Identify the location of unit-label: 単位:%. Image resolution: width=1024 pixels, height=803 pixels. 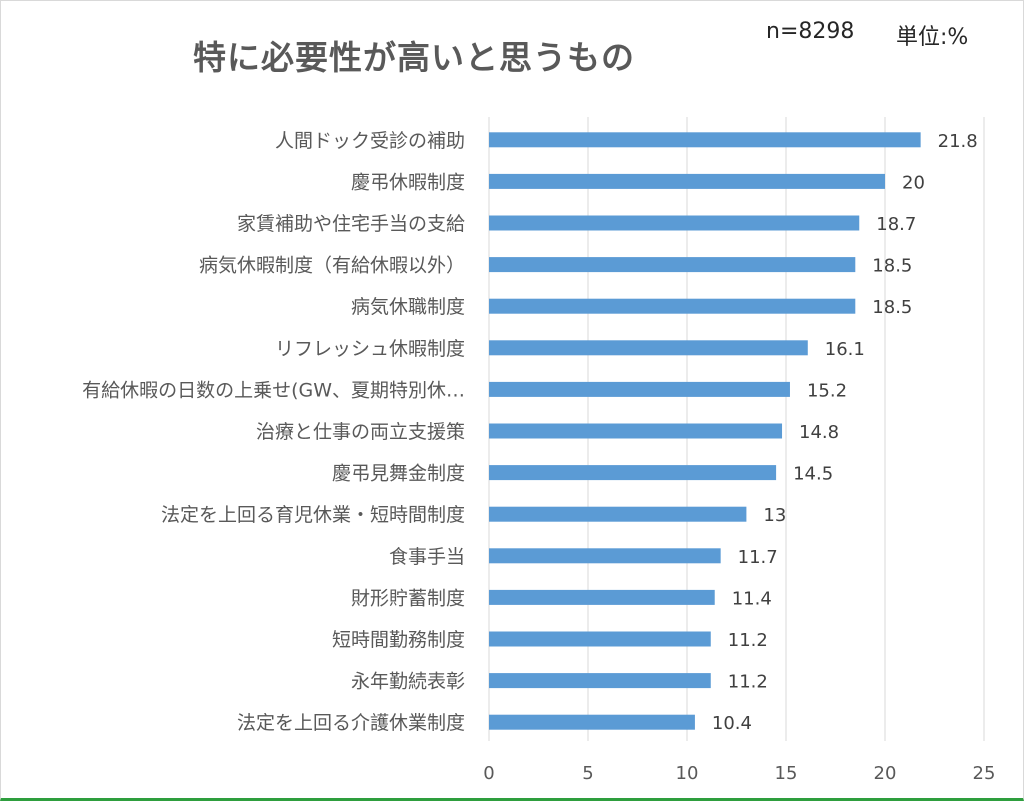
(932, 37).